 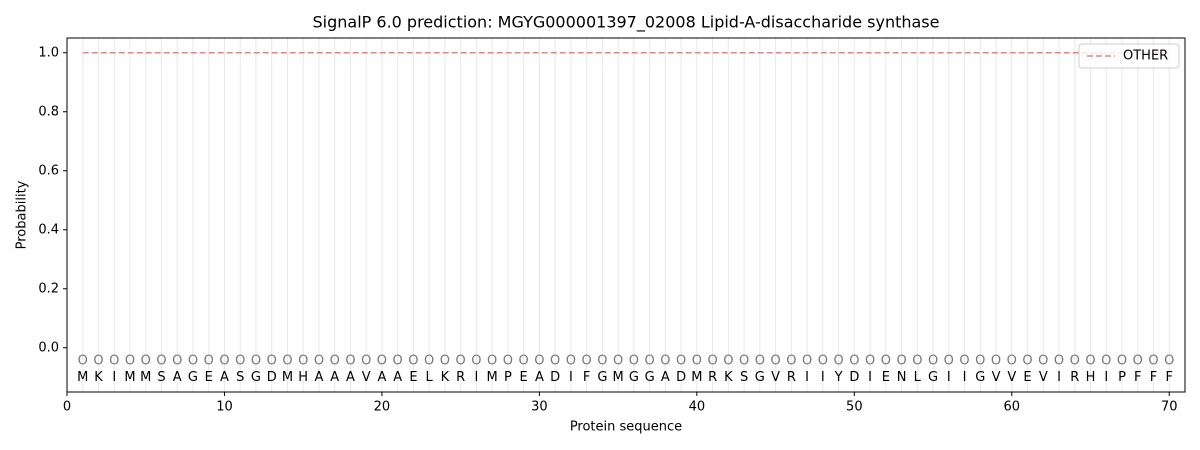 I want to click on y-tick-label: 0.4, so click(x=48, y=229).